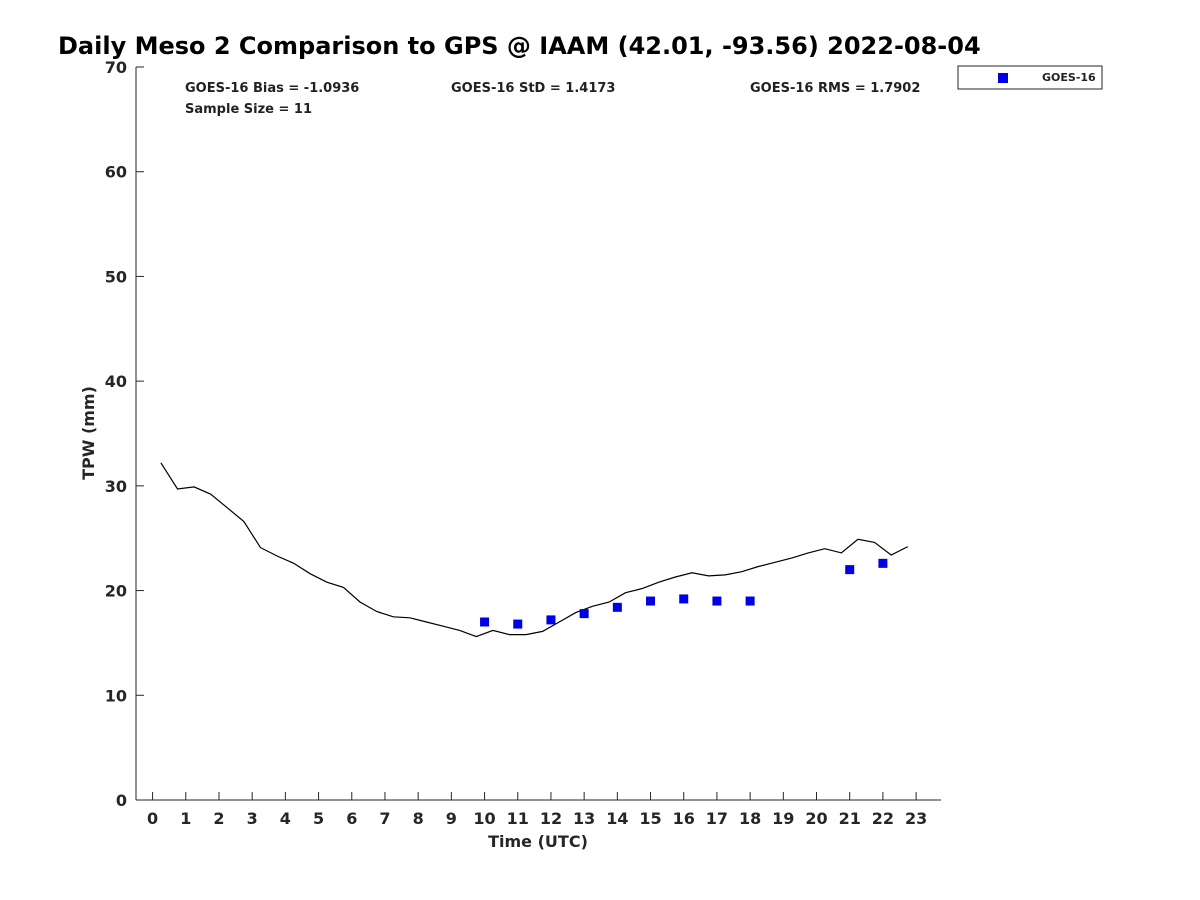  I want to click on y-tick-label: 30, so click(116, 486).